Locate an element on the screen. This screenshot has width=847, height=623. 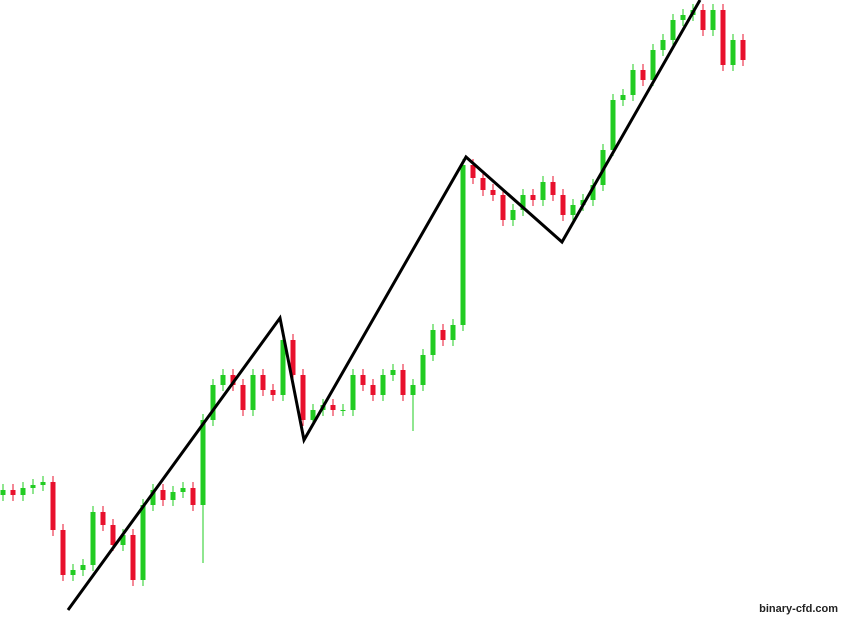
watermark: binary-cfd.com is located at coordinates (798, 609).